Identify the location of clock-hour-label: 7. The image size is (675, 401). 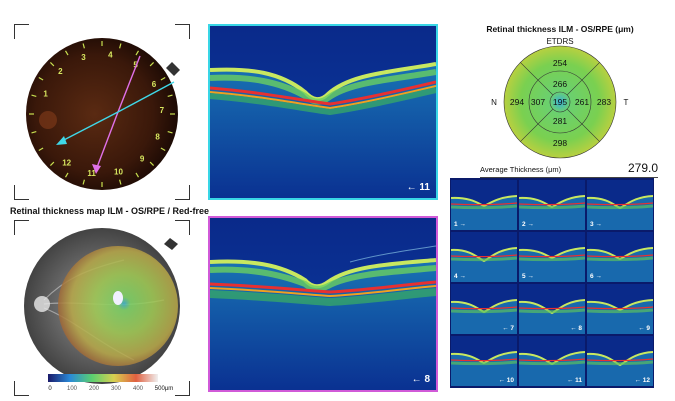
(162, 110).